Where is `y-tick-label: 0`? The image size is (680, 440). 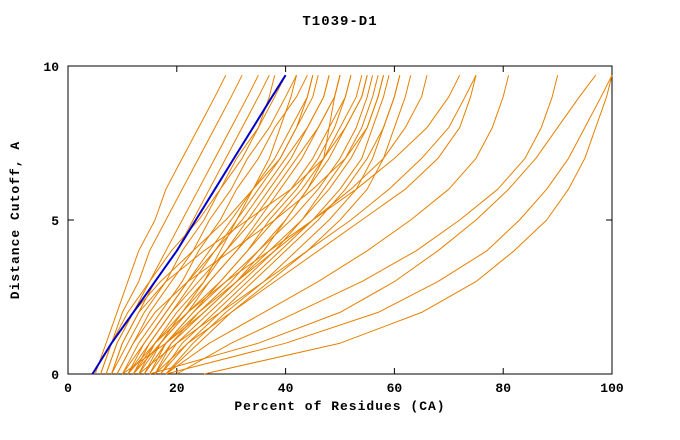
y-tick-label: 0 is located at coordinates (55, 375).